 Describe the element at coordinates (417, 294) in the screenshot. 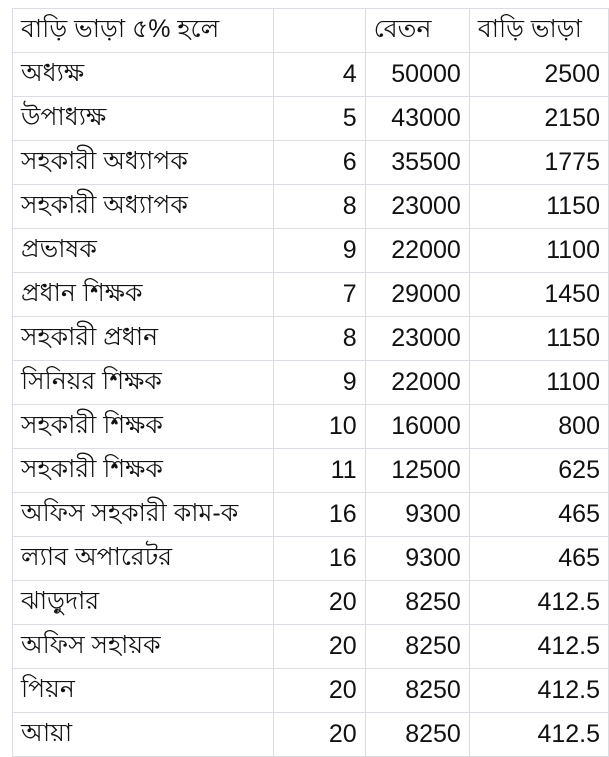

I see `cell-salary: 29000` at that location.